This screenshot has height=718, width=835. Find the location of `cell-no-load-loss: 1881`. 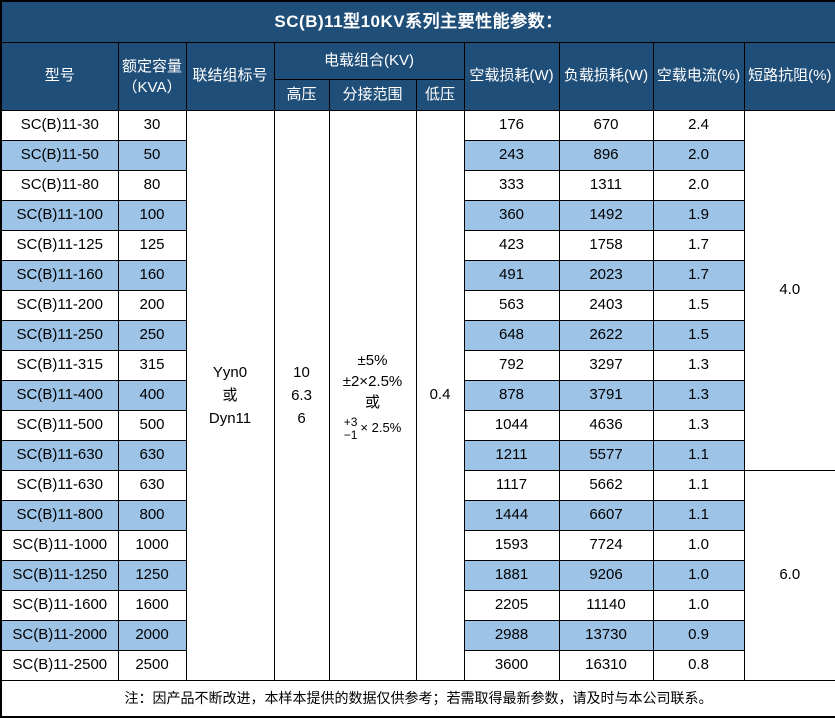

cell-no-load-loss: 1881 is located at coordinates (511, 575).